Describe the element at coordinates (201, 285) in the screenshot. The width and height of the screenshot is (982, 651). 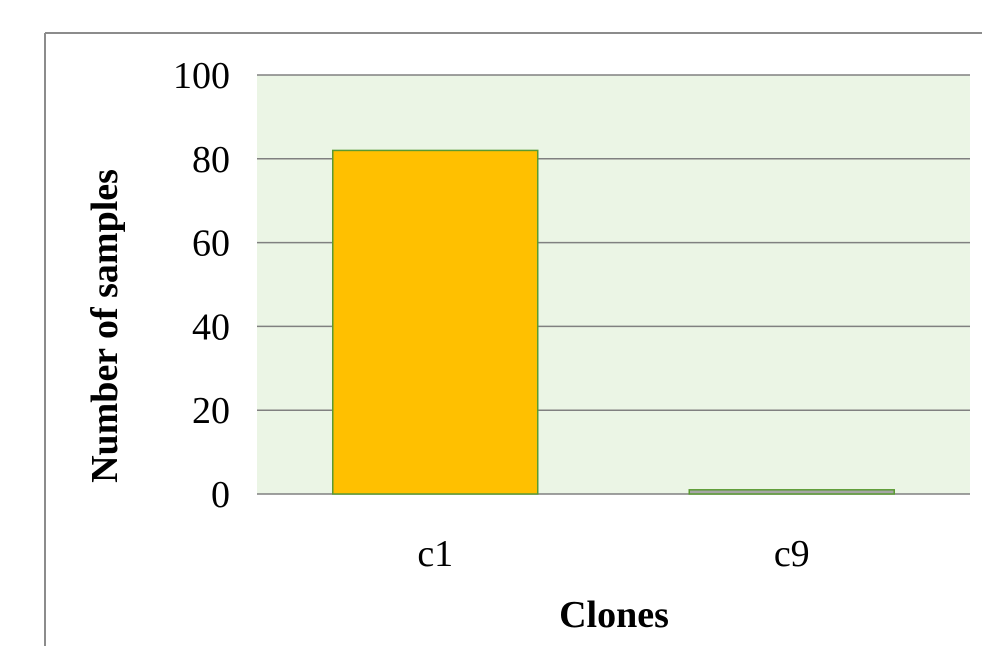
I see `y-axis-ticks: 0 20 40 60 80 100` at that location.